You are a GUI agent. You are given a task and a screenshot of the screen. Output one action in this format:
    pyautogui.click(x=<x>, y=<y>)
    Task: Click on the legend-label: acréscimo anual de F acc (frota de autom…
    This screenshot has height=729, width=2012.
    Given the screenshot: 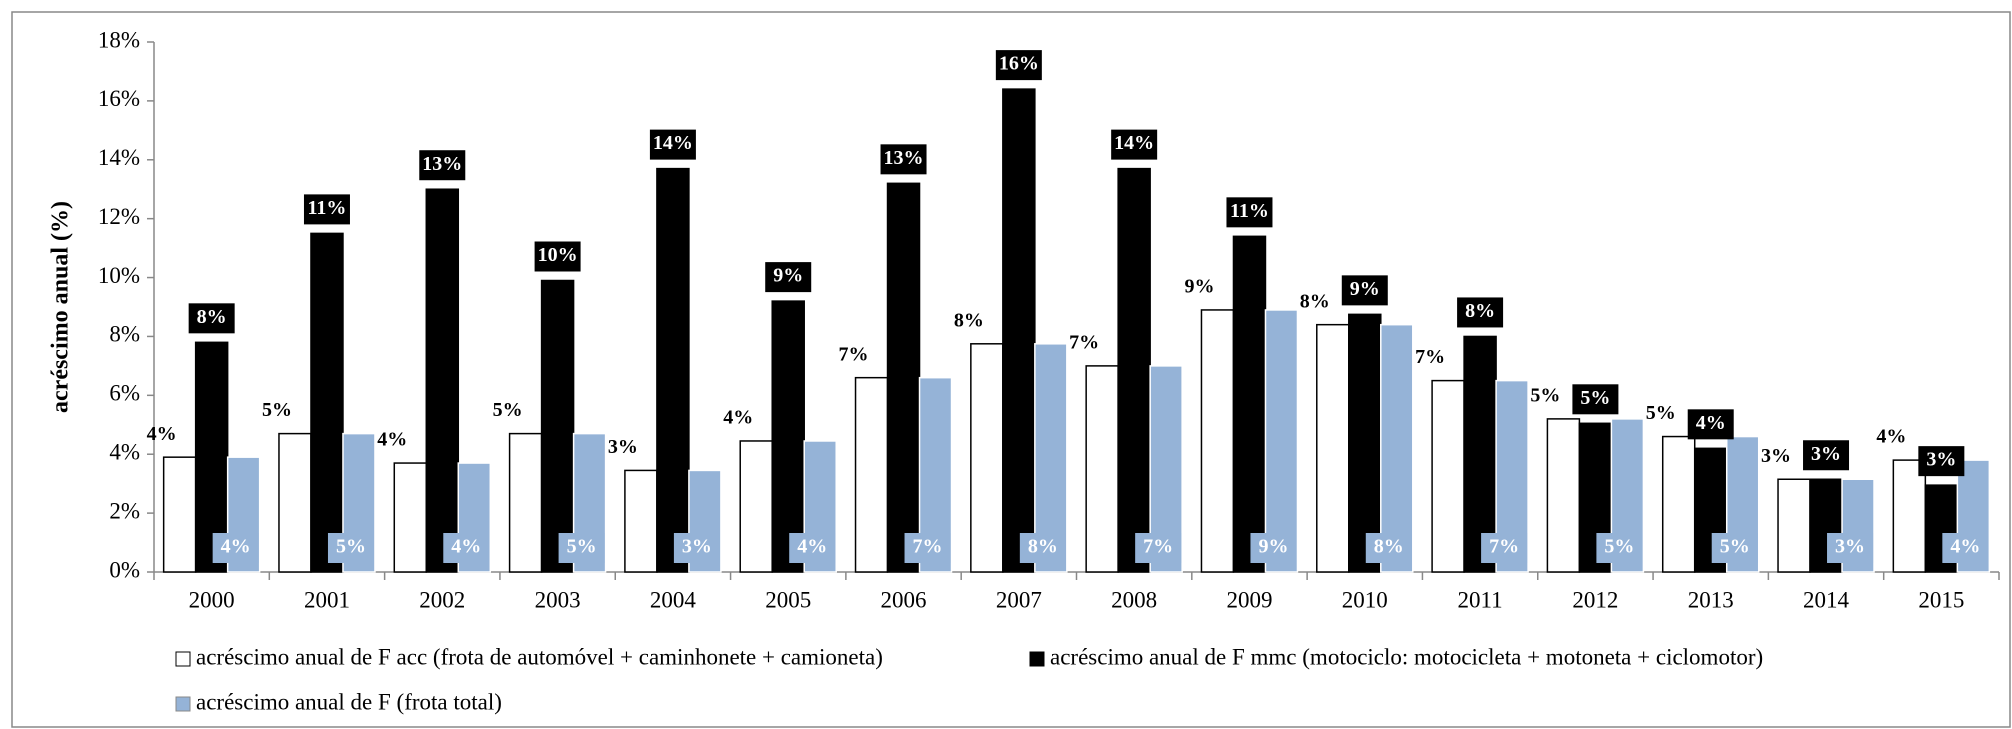 What is the action you would take?
    pyautogui.click(x=539, y=656)
    